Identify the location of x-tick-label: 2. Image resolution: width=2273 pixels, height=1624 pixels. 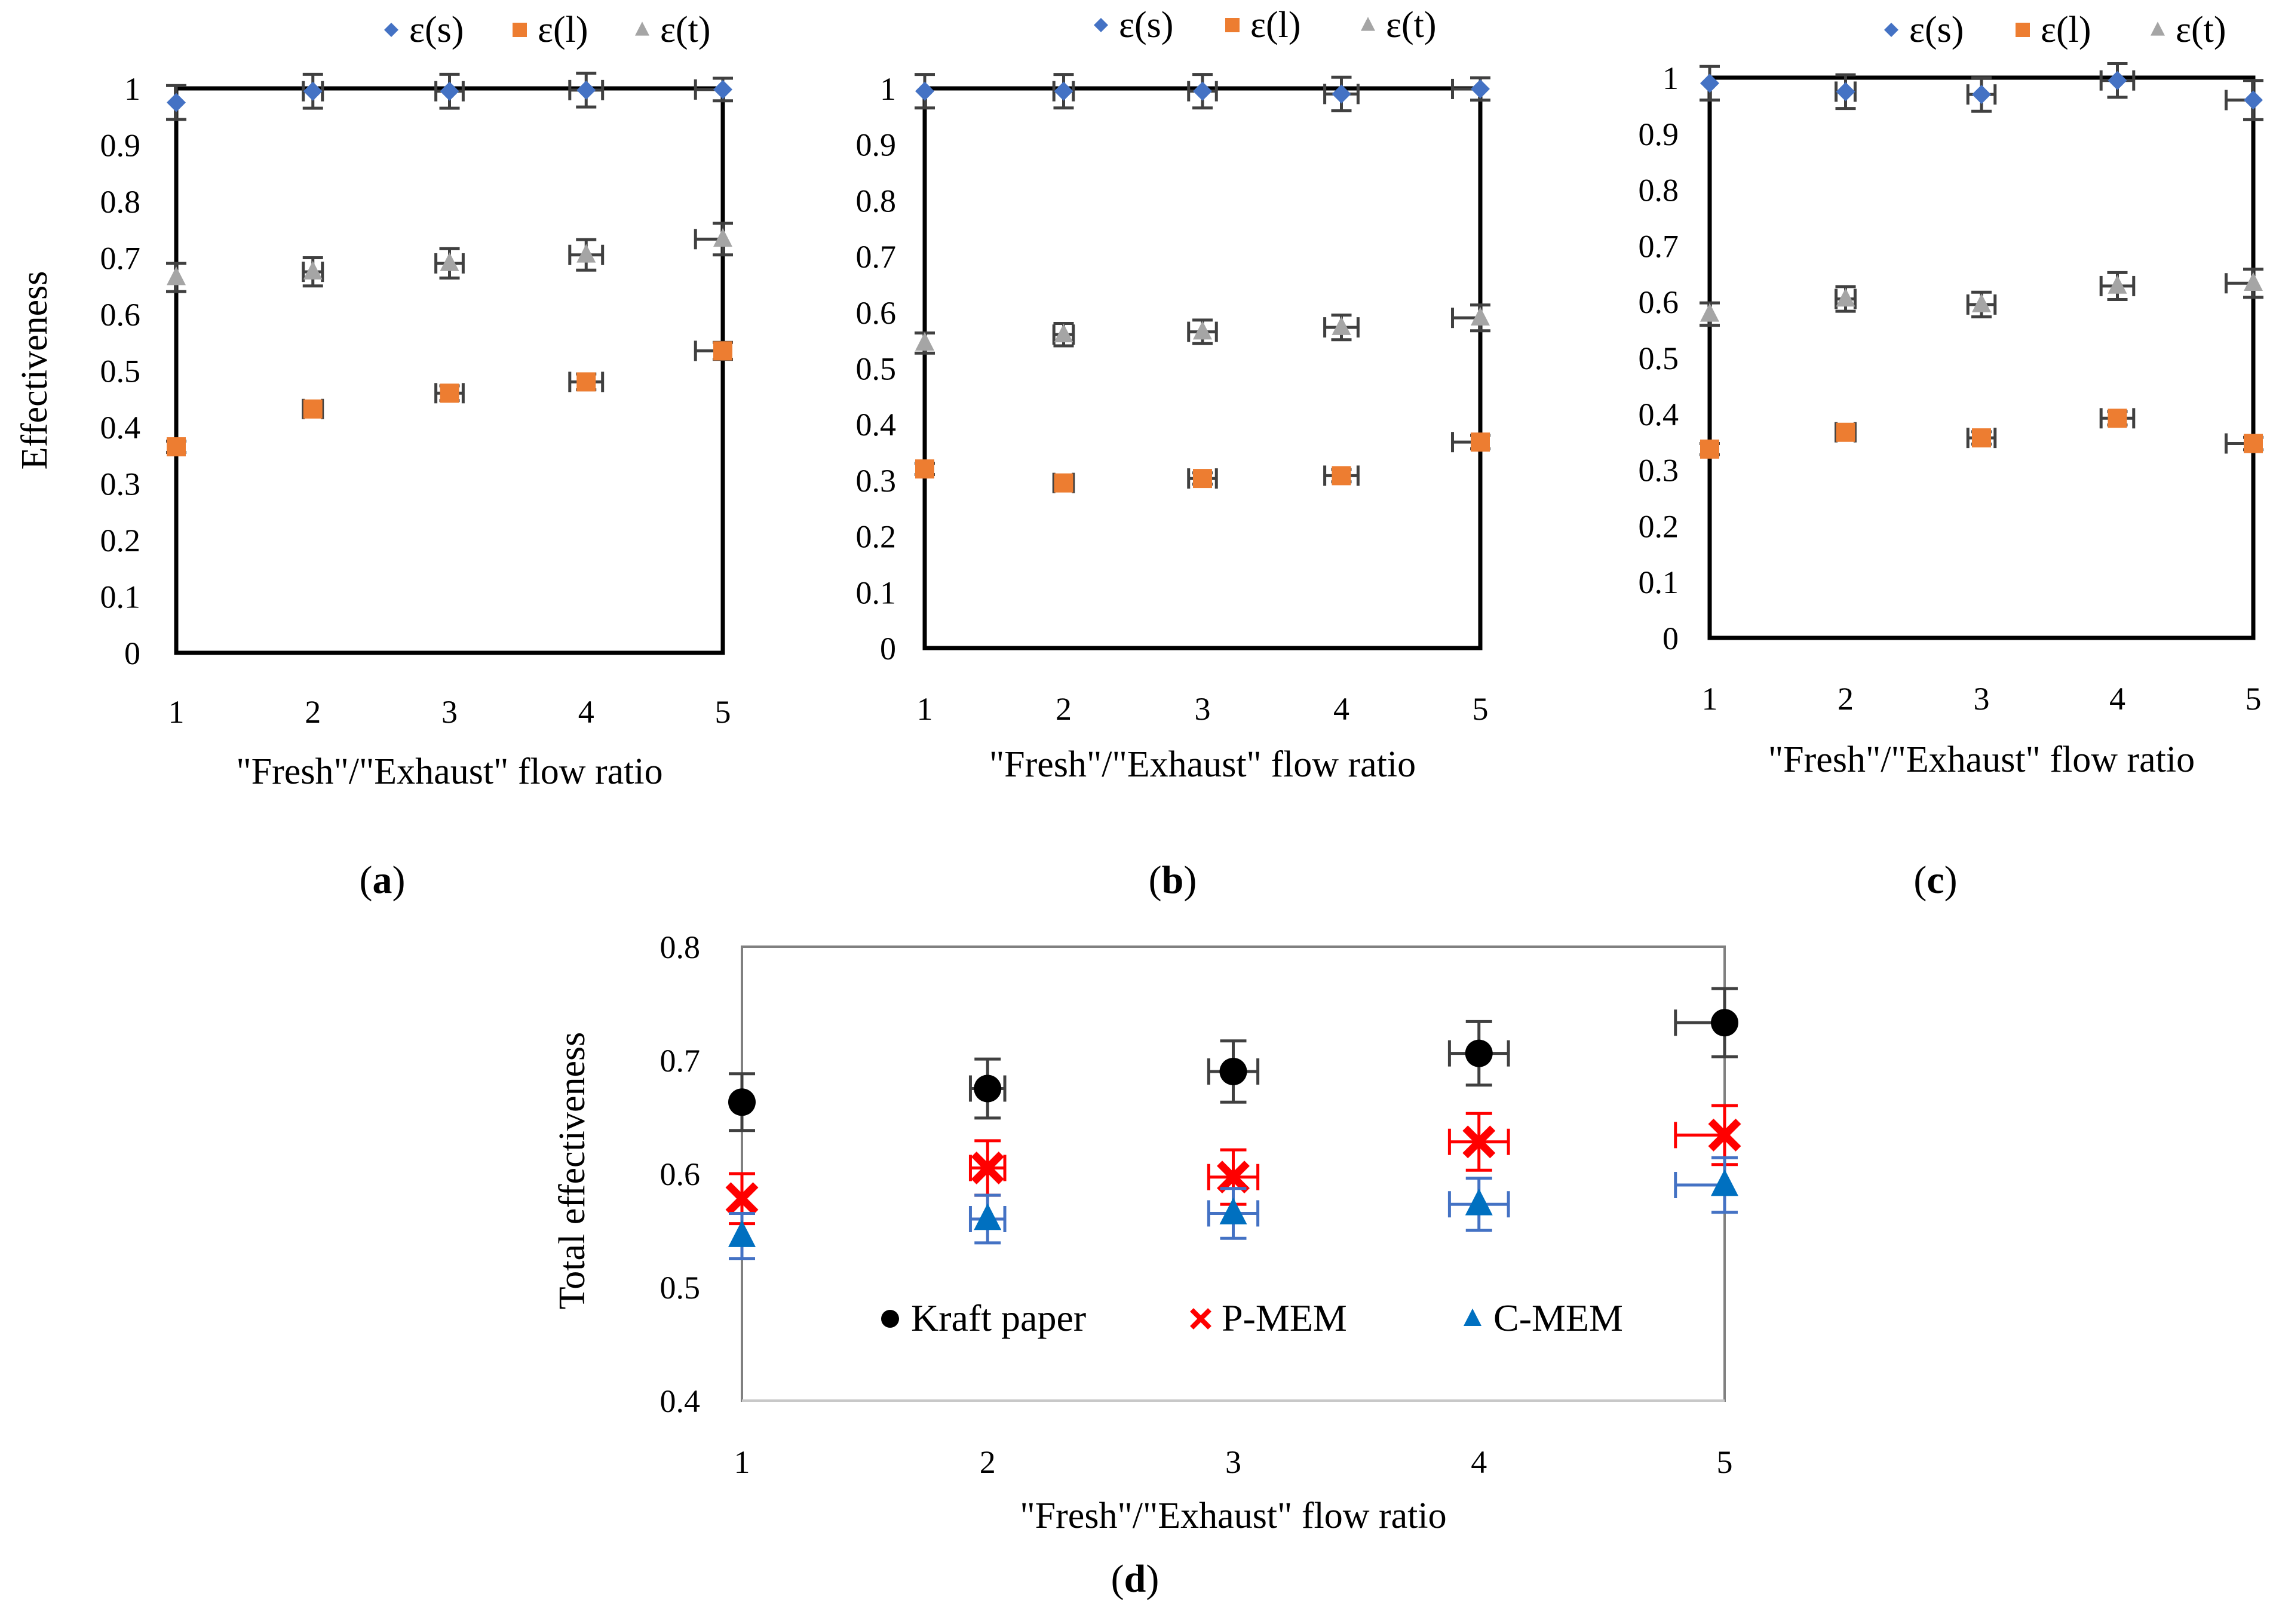
(1064, 709).